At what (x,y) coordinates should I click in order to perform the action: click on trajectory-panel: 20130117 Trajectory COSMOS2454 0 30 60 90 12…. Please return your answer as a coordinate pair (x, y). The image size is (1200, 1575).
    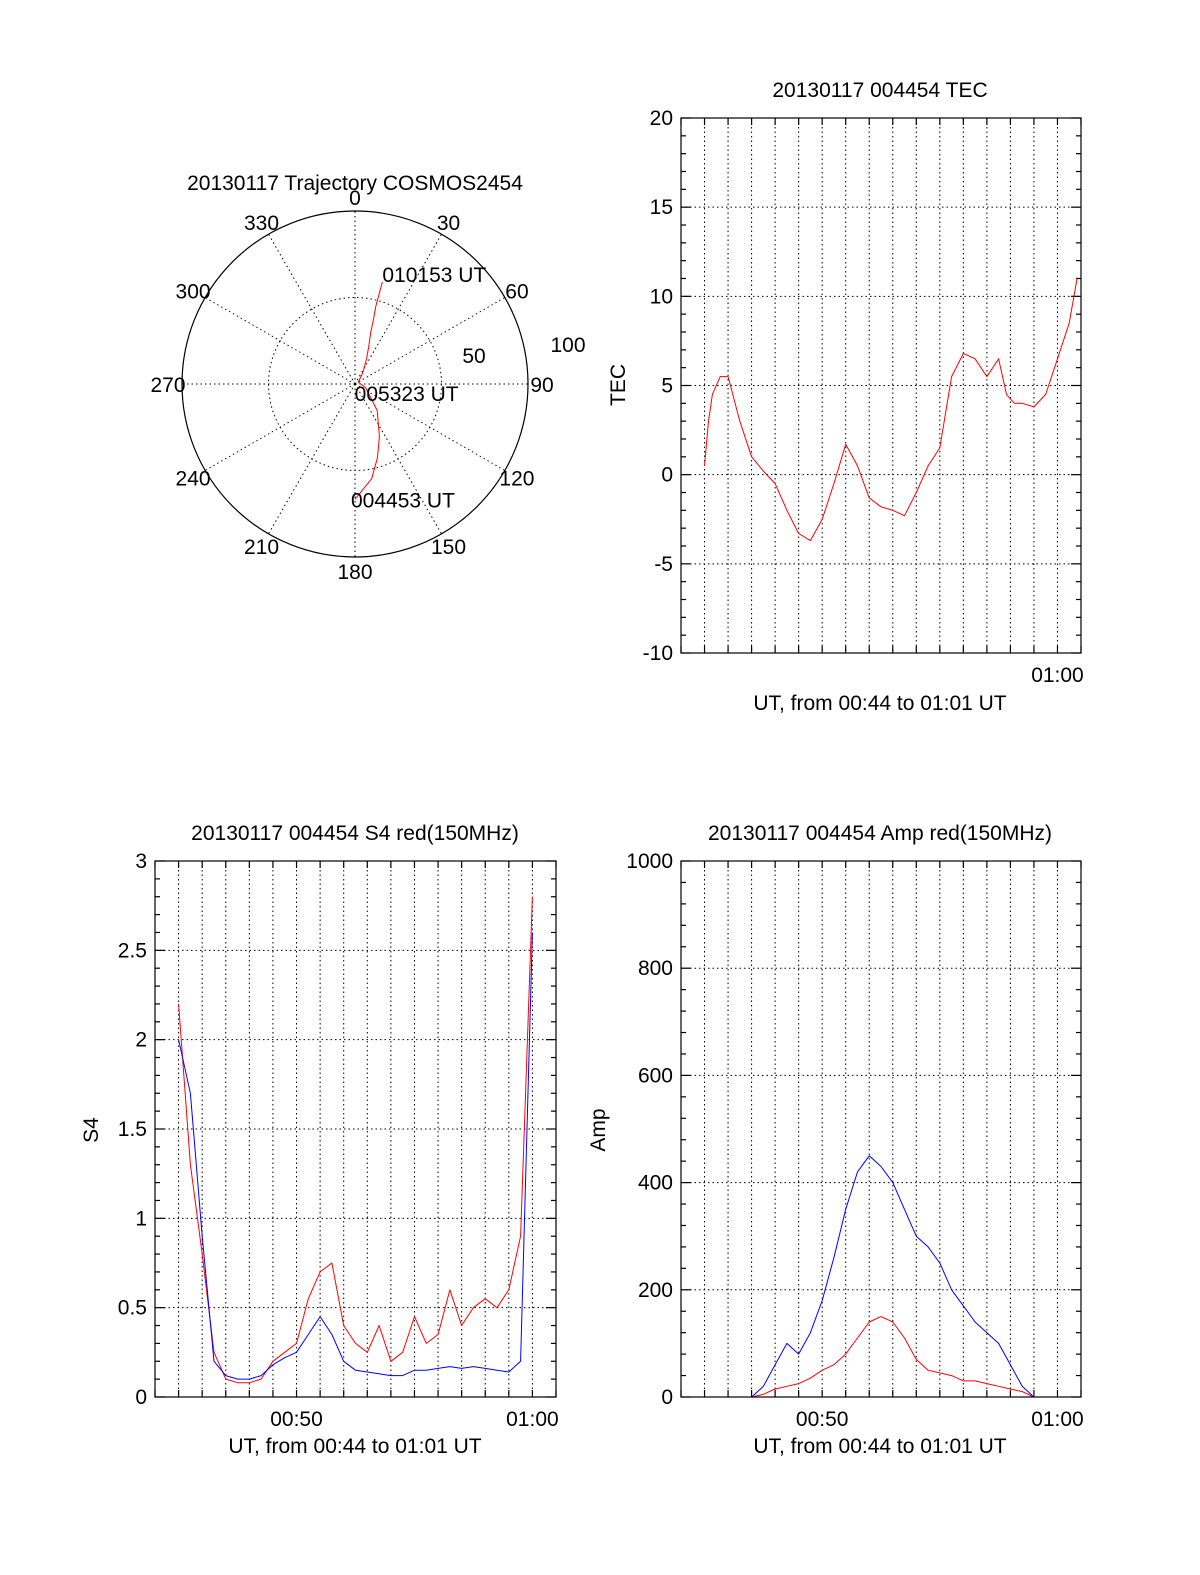
    Looking at the image, I should click on (367, 378).